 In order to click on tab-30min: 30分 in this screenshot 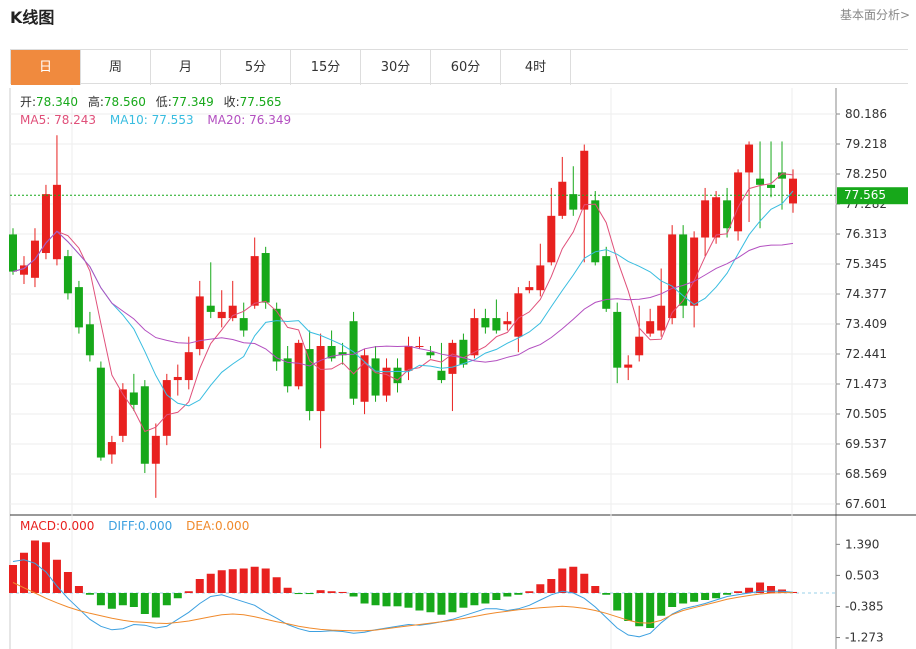, I will do `click(396, 67)`.